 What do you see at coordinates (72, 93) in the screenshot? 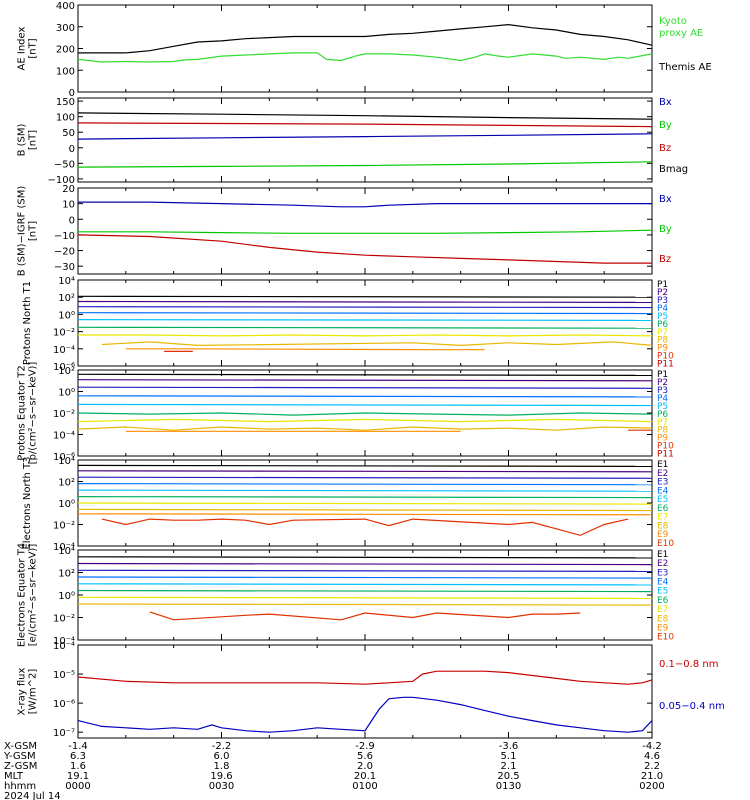
I see `y-tick-label: 0` at bounding box center [72, 93].